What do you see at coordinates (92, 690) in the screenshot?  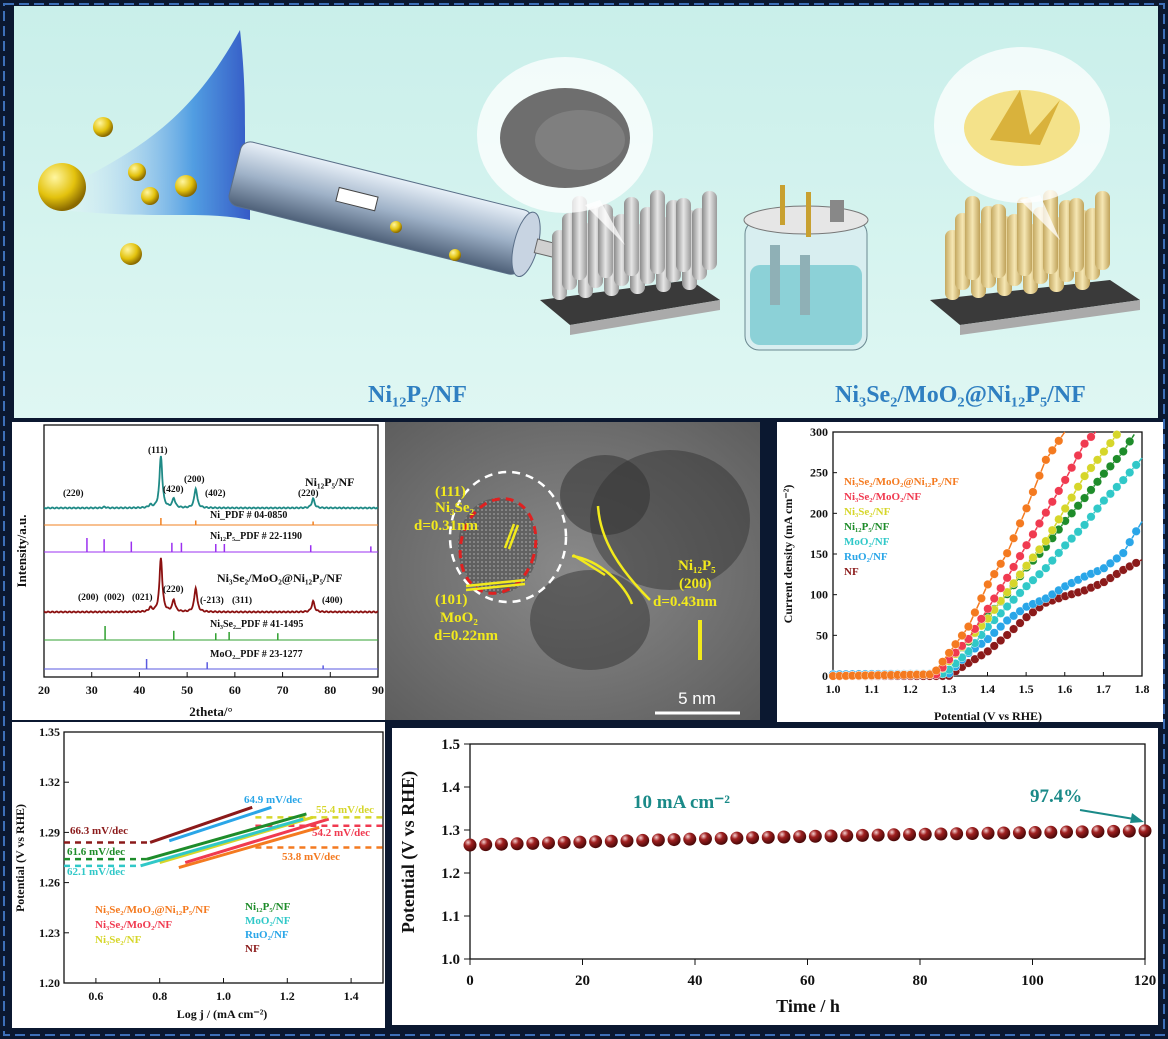 I see `xrd-x-tick-label: 30` at bounding box center [92, 690].